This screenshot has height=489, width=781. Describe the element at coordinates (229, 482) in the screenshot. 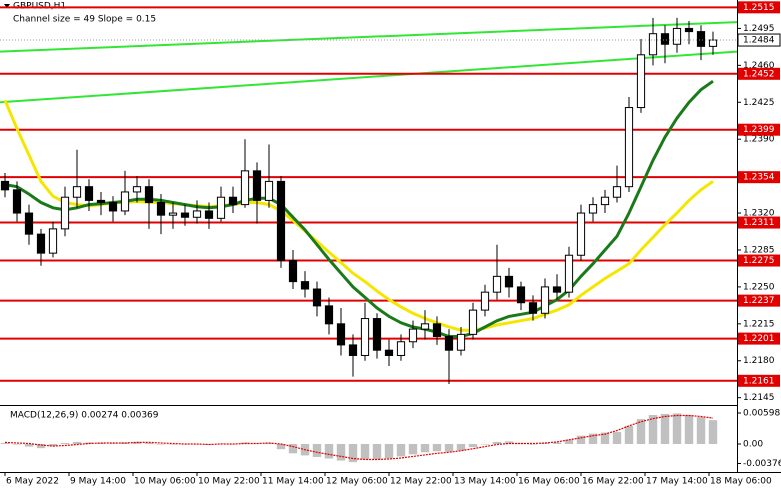

I see `x-tick-label: 10 May 22:00` at that location.